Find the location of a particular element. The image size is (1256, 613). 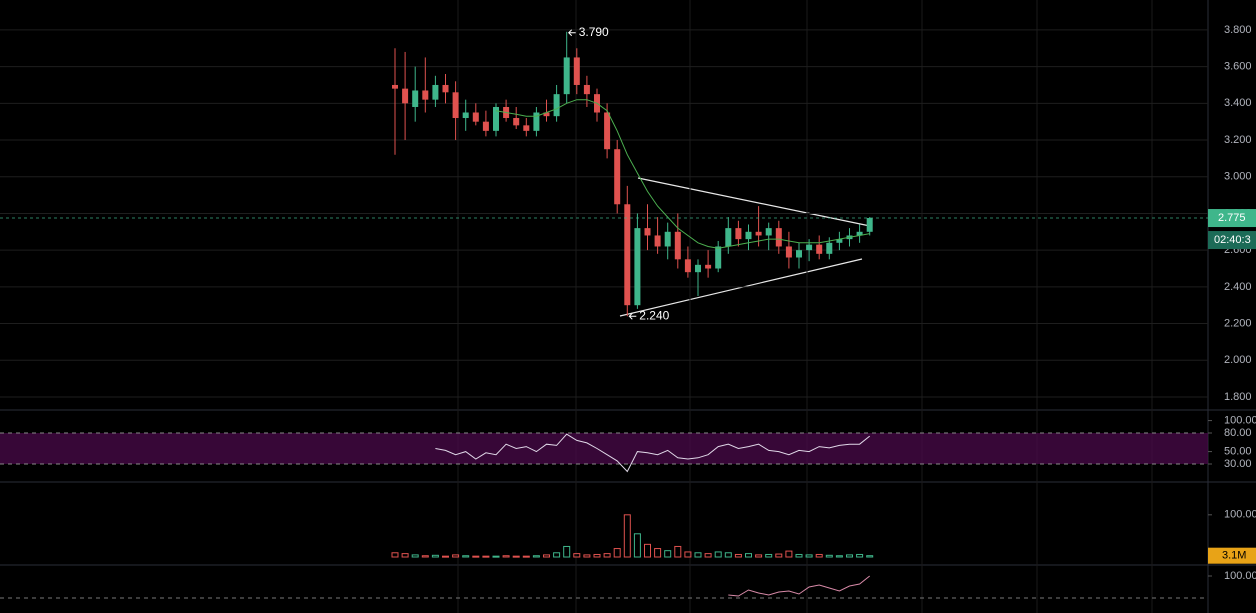

pane: 100.00M 3.1M is located at coordinates (823, 536).